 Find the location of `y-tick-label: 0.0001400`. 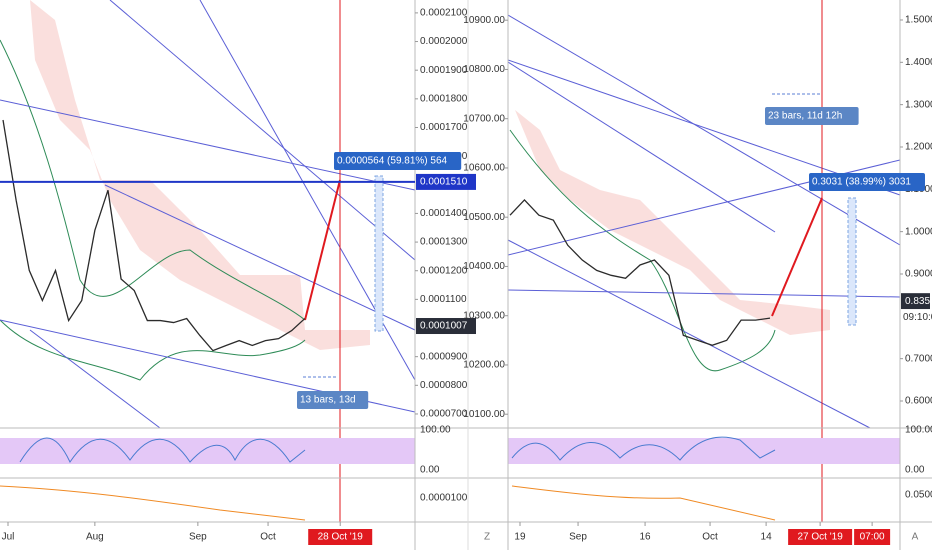

y-tick-label: 0.0001400 is located at coordinates (444, 213).